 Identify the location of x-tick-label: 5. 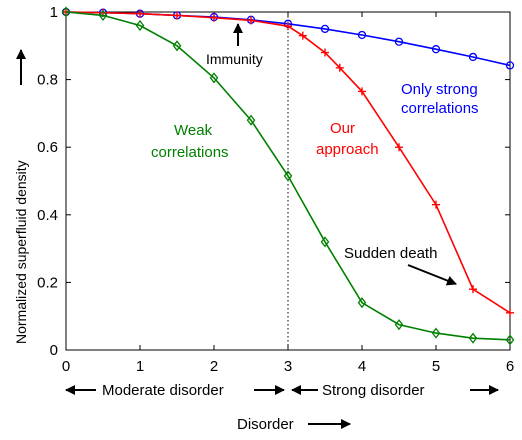
(436, 366).